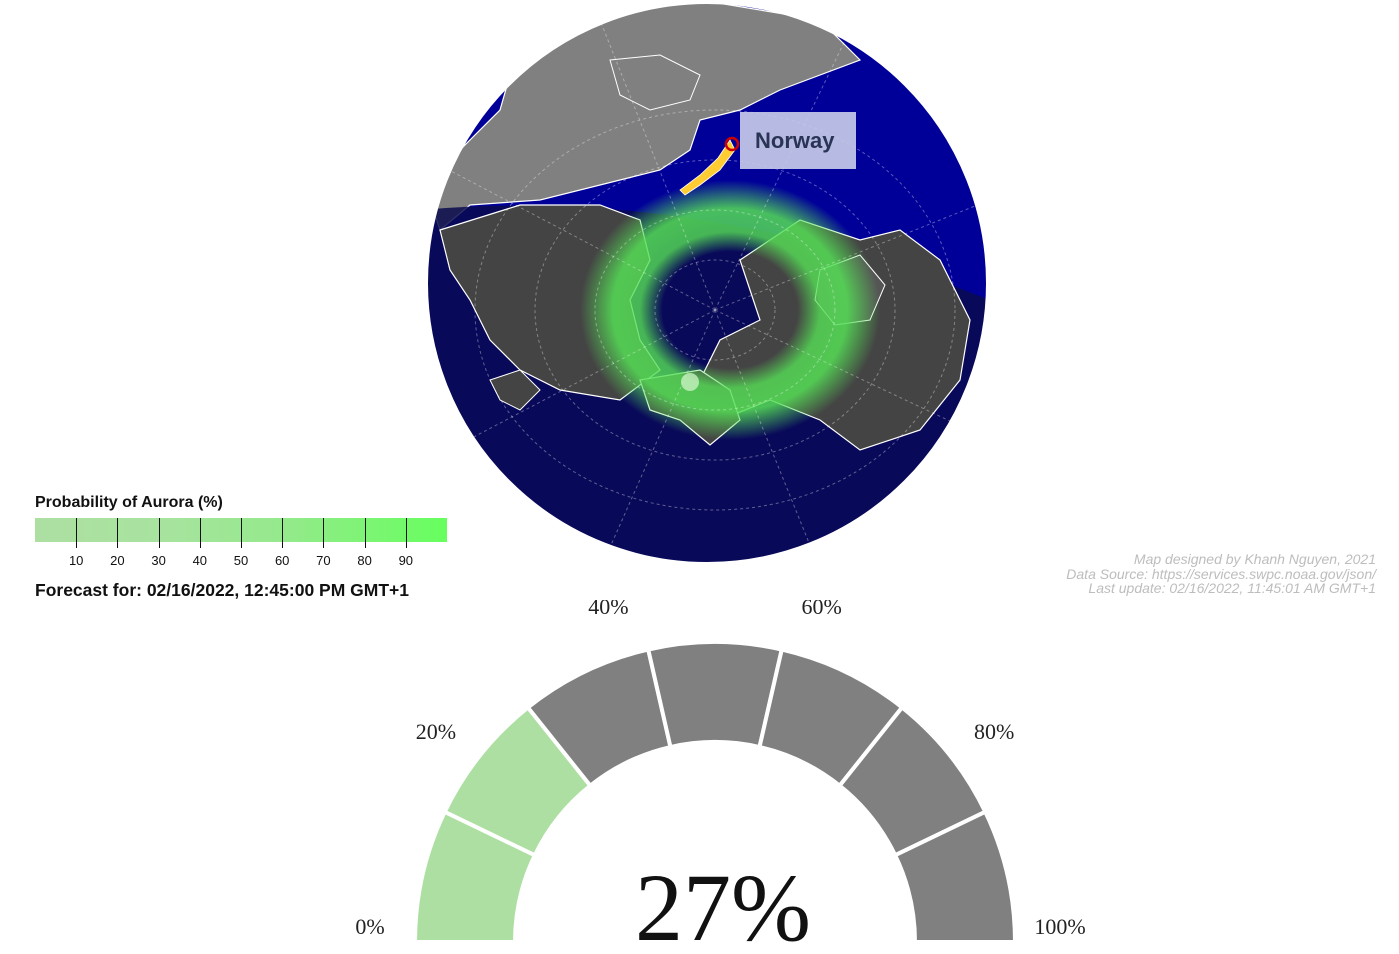 The height and width of the screenshot is (954, 1399). What do you see at coordinates (1254, 559) in the screenshot?
I see `credits-designer: Map designed by Khanh Nguyen, 2021` at bounding box center [1254, 559].